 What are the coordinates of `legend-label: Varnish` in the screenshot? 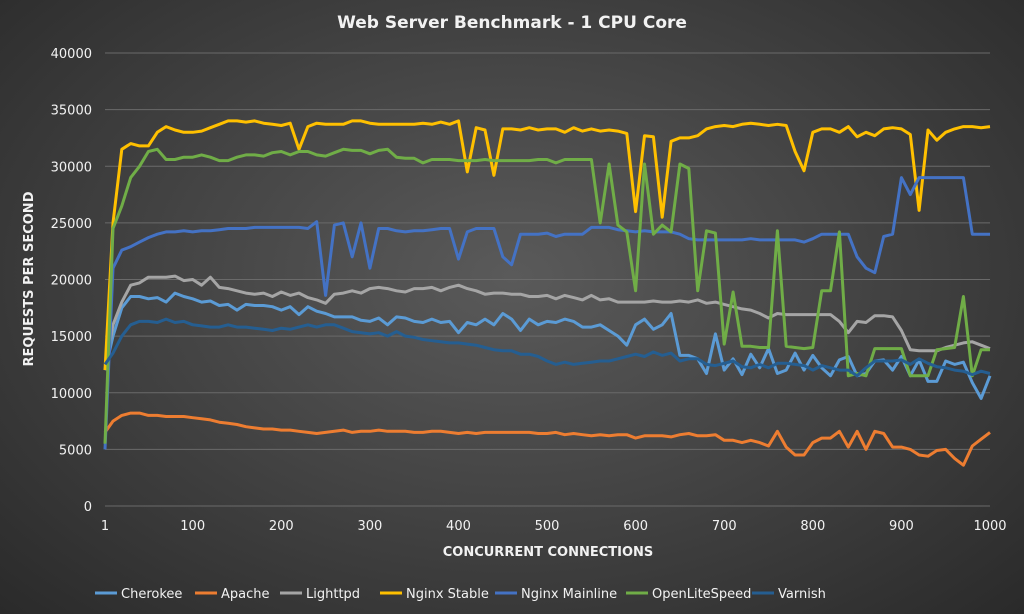 It's located at (802, 594).